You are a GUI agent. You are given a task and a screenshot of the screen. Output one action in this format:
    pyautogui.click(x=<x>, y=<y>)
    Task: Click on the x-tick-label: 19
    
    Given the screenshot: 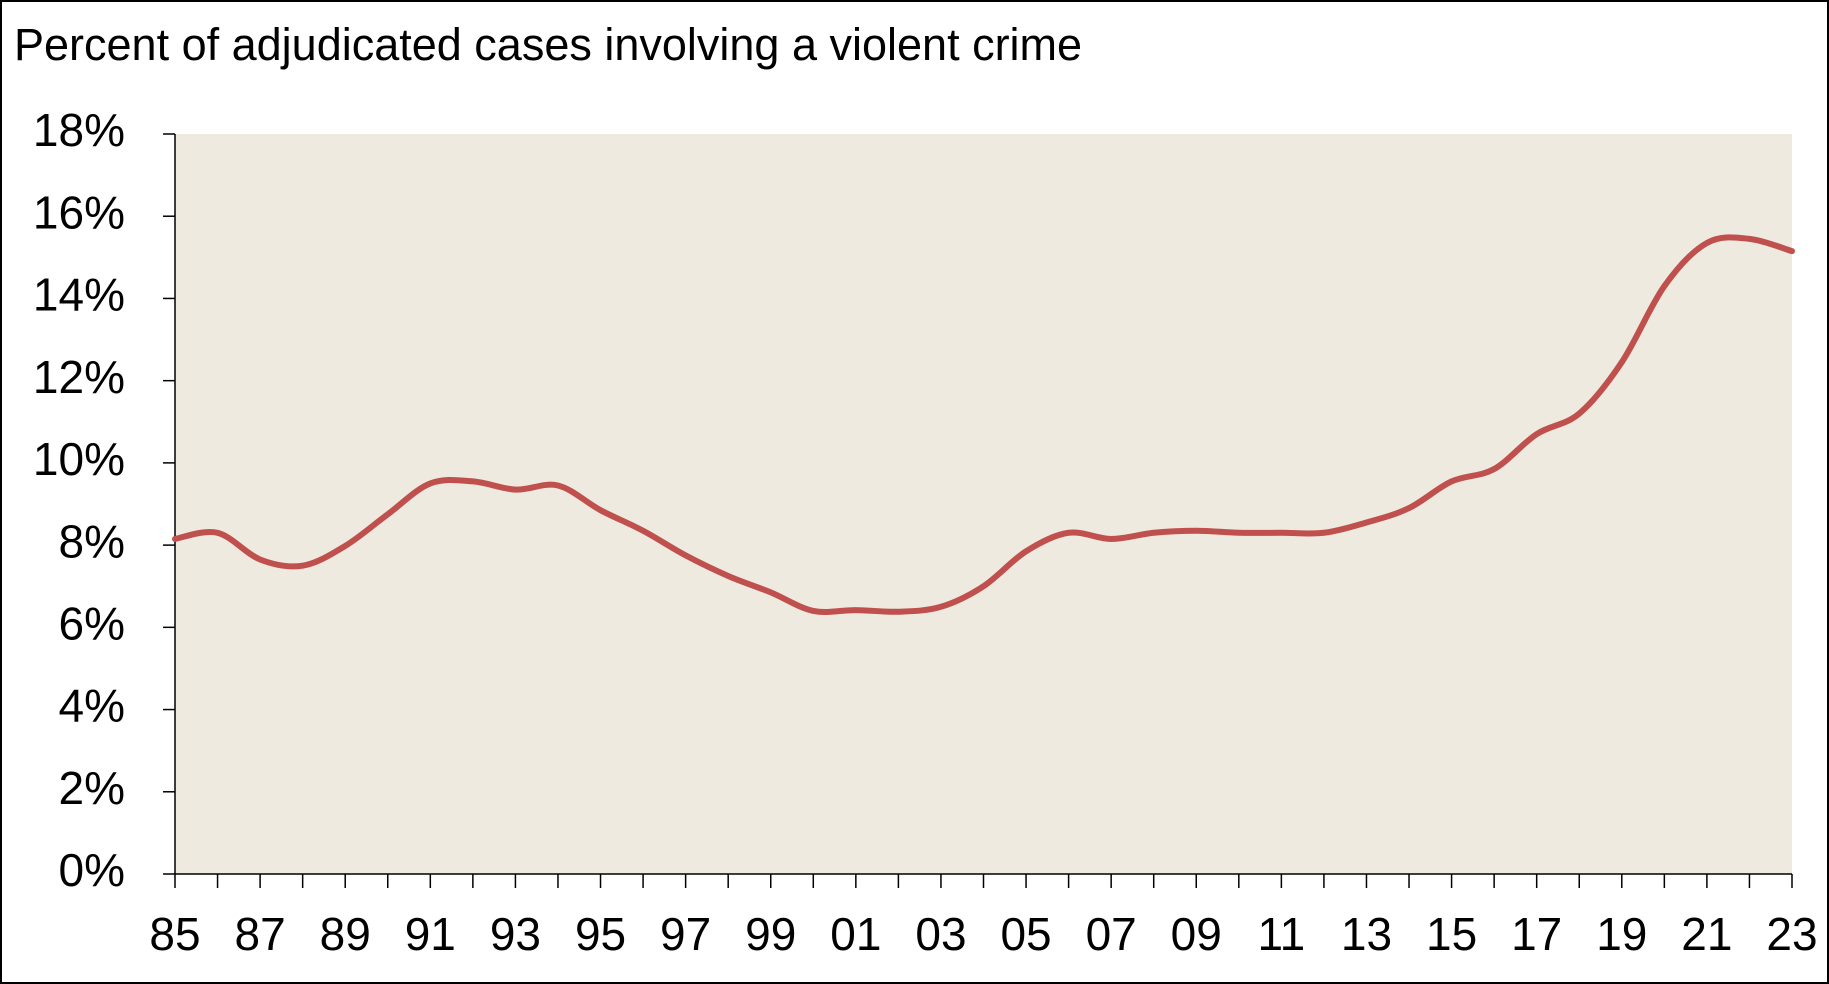 What is the action you would take?
    pyautogui.click(x=1621, y=934)
    